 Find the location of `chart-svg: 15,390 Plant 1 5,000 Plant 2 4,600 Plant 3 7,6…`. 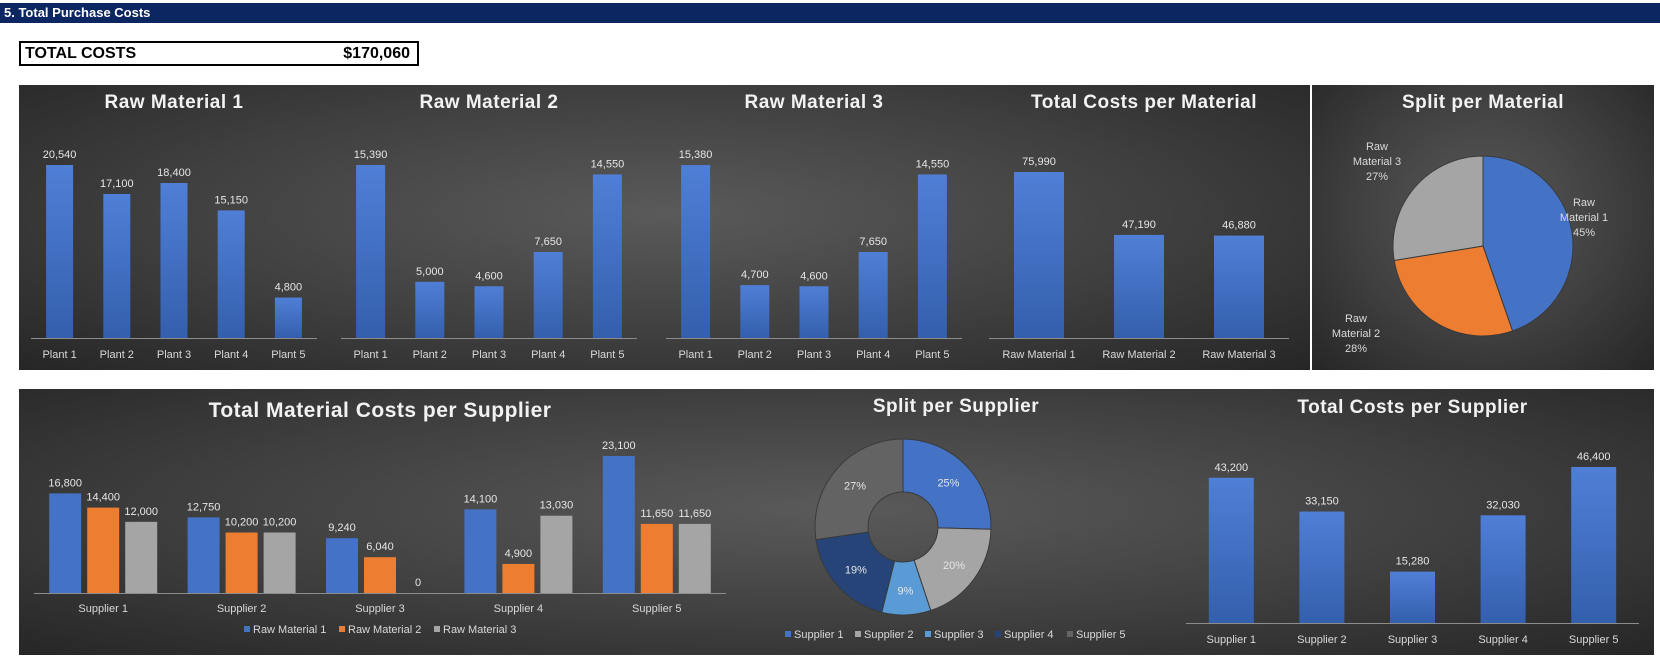

chart-svg: 15,390 Plant 1 5,000 Plant 2 4,600 Plant 3 7,6… is located at coordinates (489, 255).